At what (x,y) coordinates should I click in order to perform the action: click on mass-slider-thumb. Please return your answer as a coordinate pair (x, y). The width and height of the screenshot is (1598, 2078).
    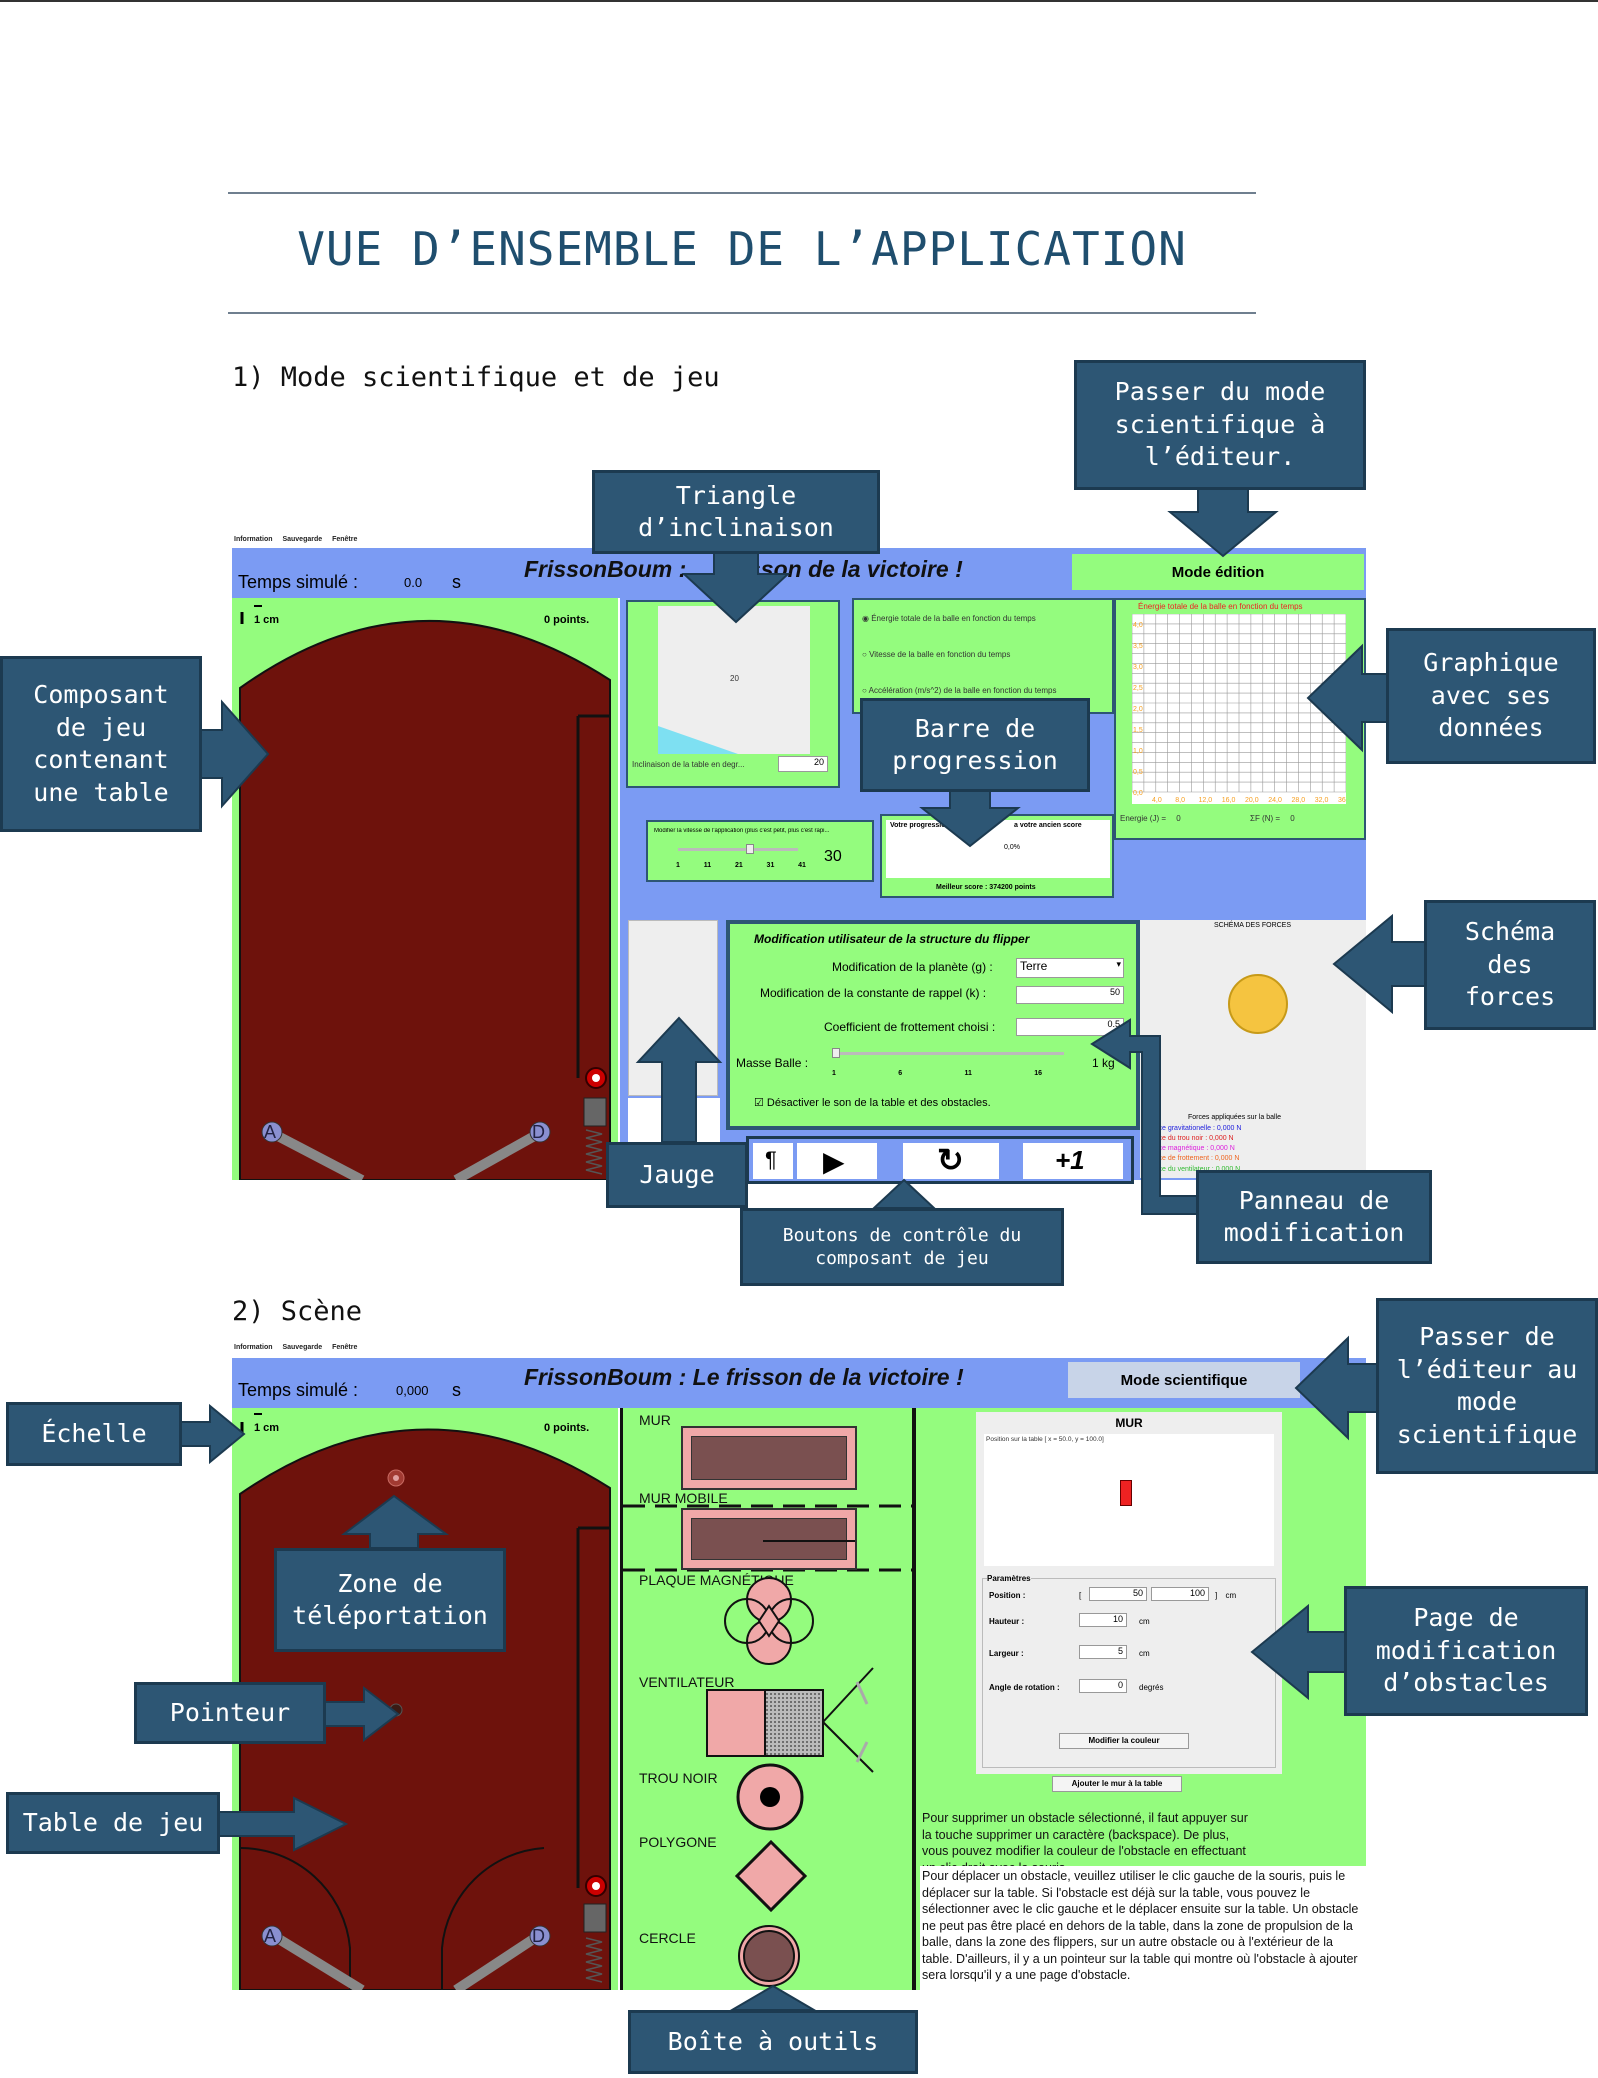
    Looking at the image, I should click on (836, 1053).